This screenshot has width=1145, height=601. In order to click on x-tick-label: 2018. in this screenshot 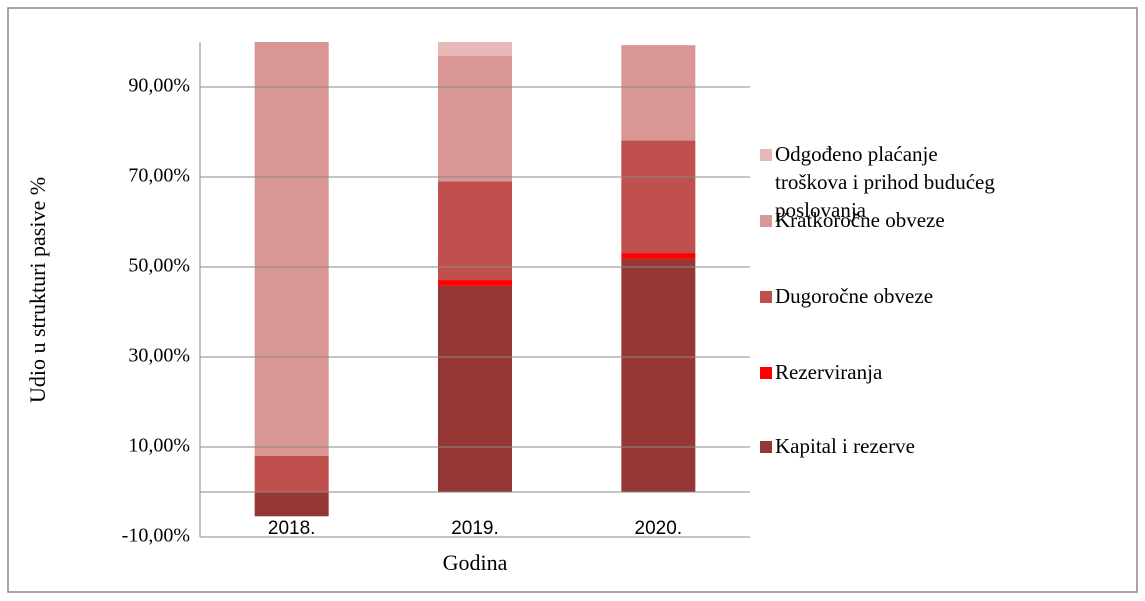, I will do `click(292, 528)`.